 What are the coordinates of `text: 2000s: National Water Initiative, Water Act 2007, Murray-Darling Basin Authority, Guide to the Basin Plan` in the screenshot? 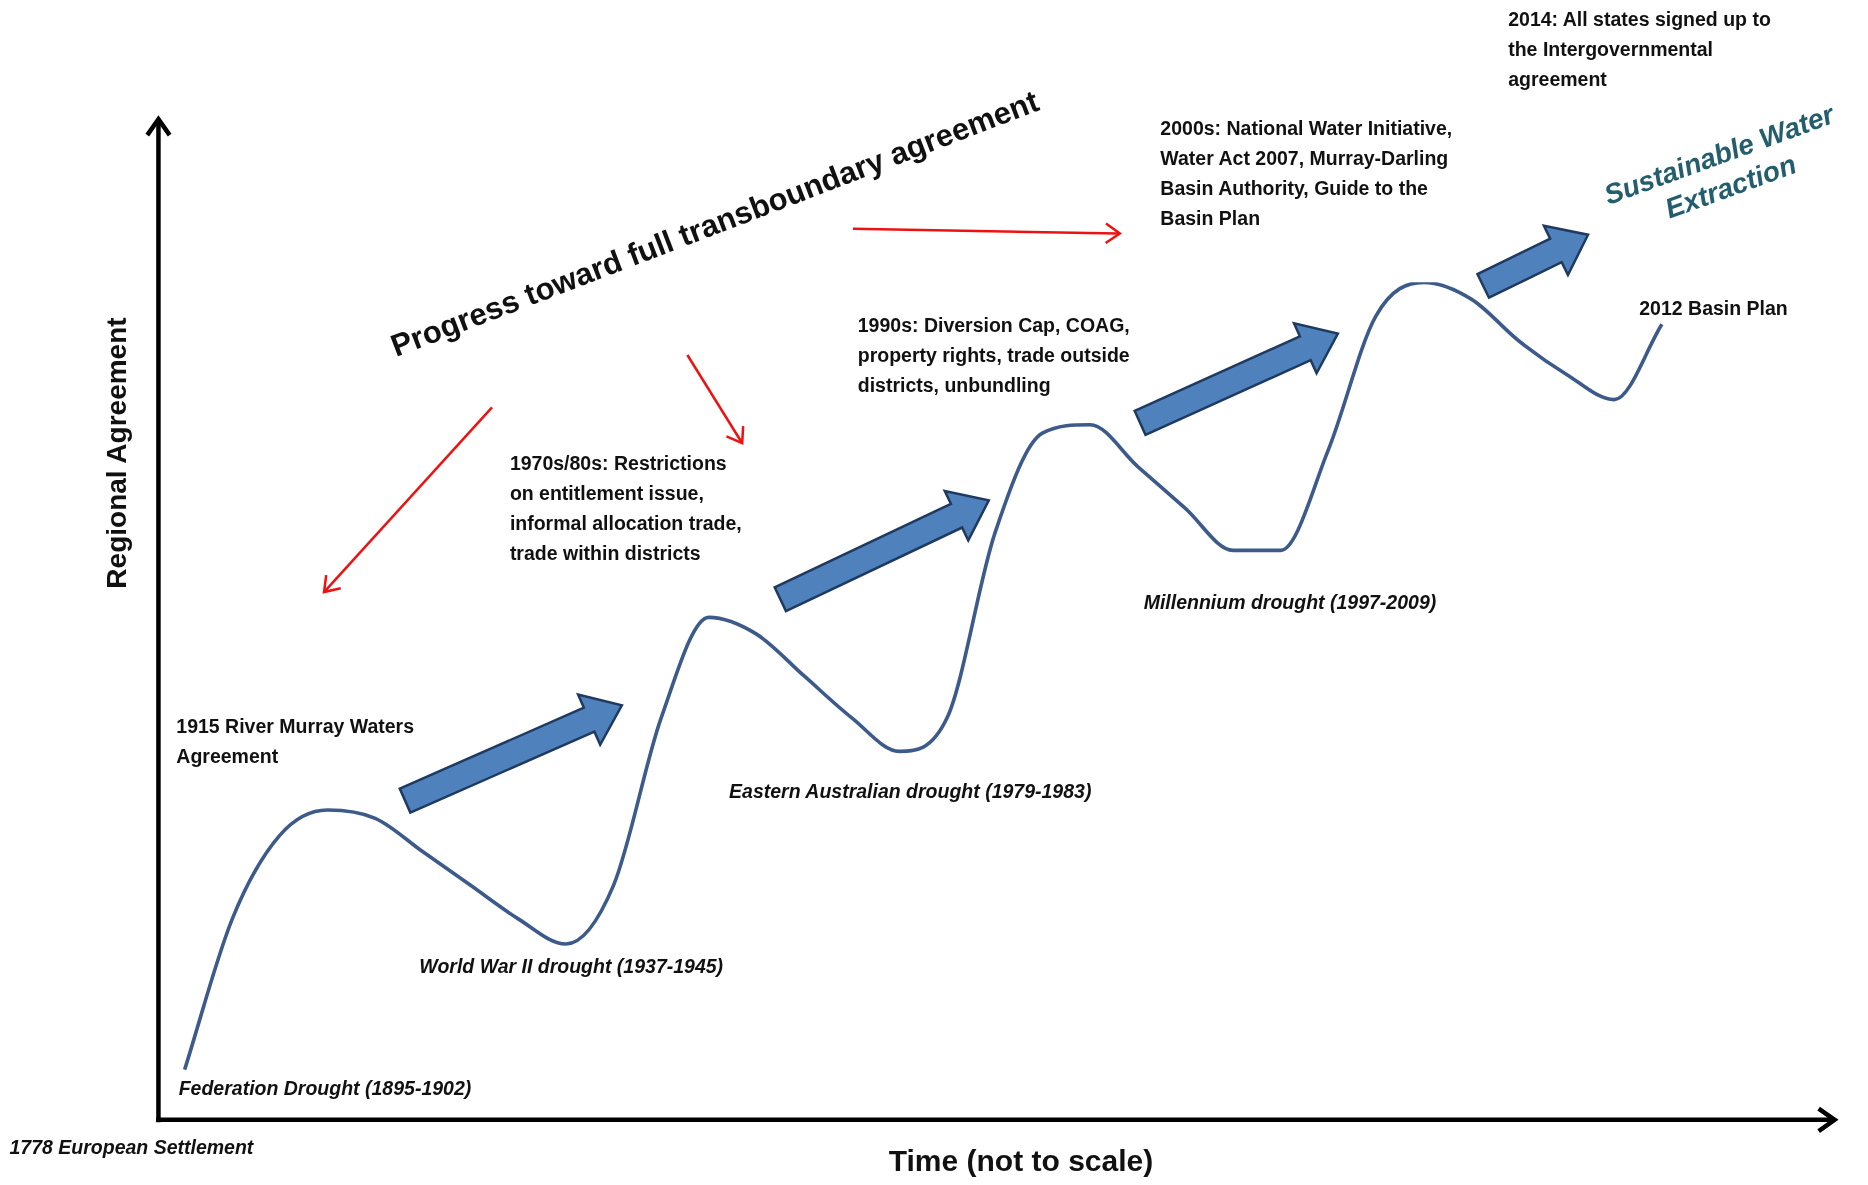 It's located at (1307, 174).